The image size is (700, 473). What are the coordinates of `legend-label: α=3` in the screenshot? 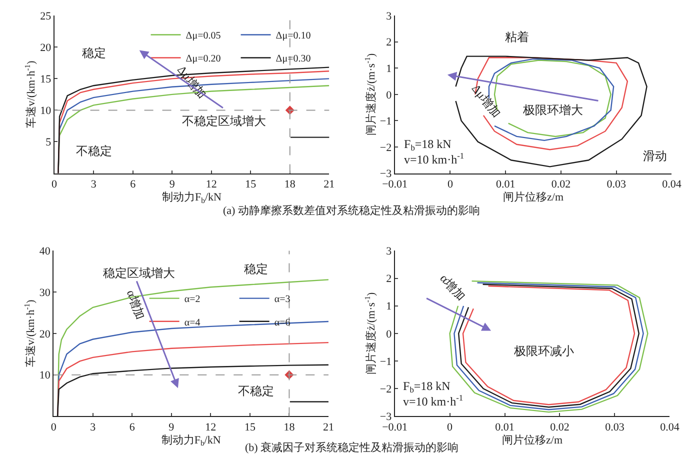 It's located at (282, 300).